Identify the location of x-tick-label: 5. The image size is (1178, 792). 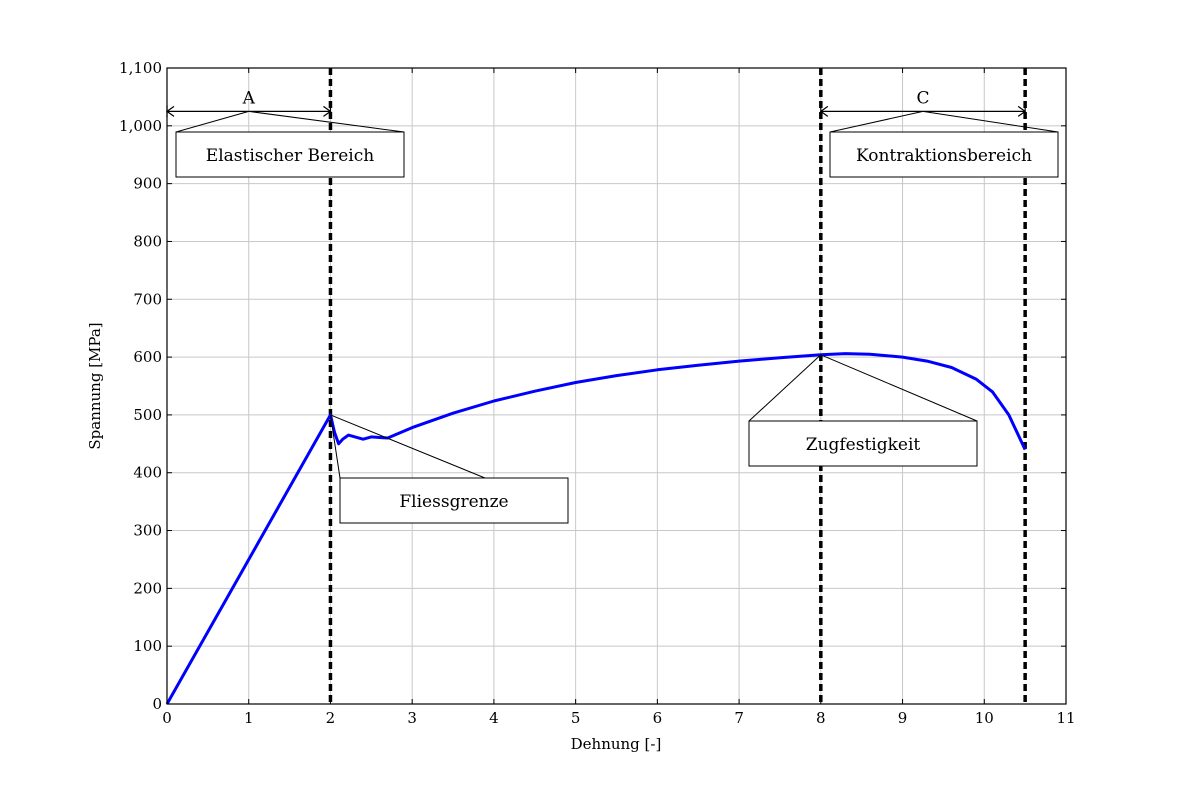
(576, 718).